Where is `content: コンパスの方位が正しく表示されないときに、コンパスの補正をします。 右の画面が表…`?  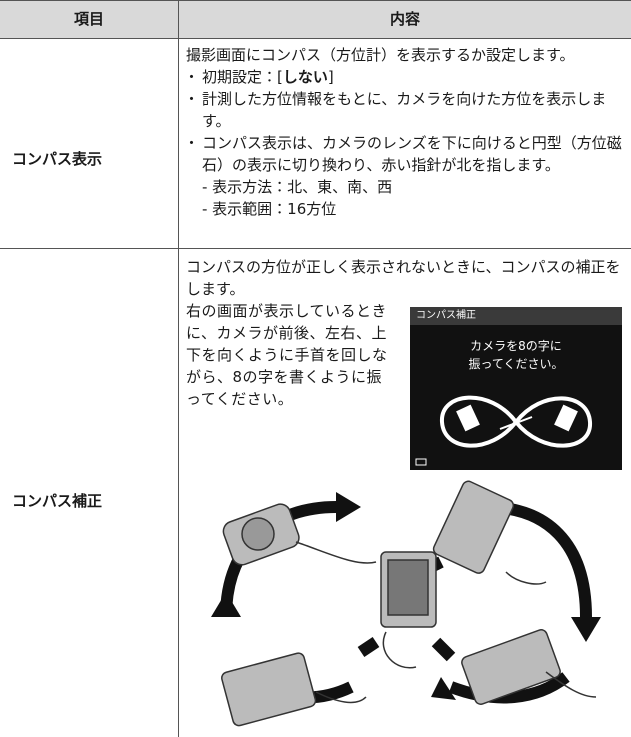
content: コンパスの方位が正しく表示されないときに、コンパスの補正をします。 右の画面が表… is located at coordinates (406, 333).